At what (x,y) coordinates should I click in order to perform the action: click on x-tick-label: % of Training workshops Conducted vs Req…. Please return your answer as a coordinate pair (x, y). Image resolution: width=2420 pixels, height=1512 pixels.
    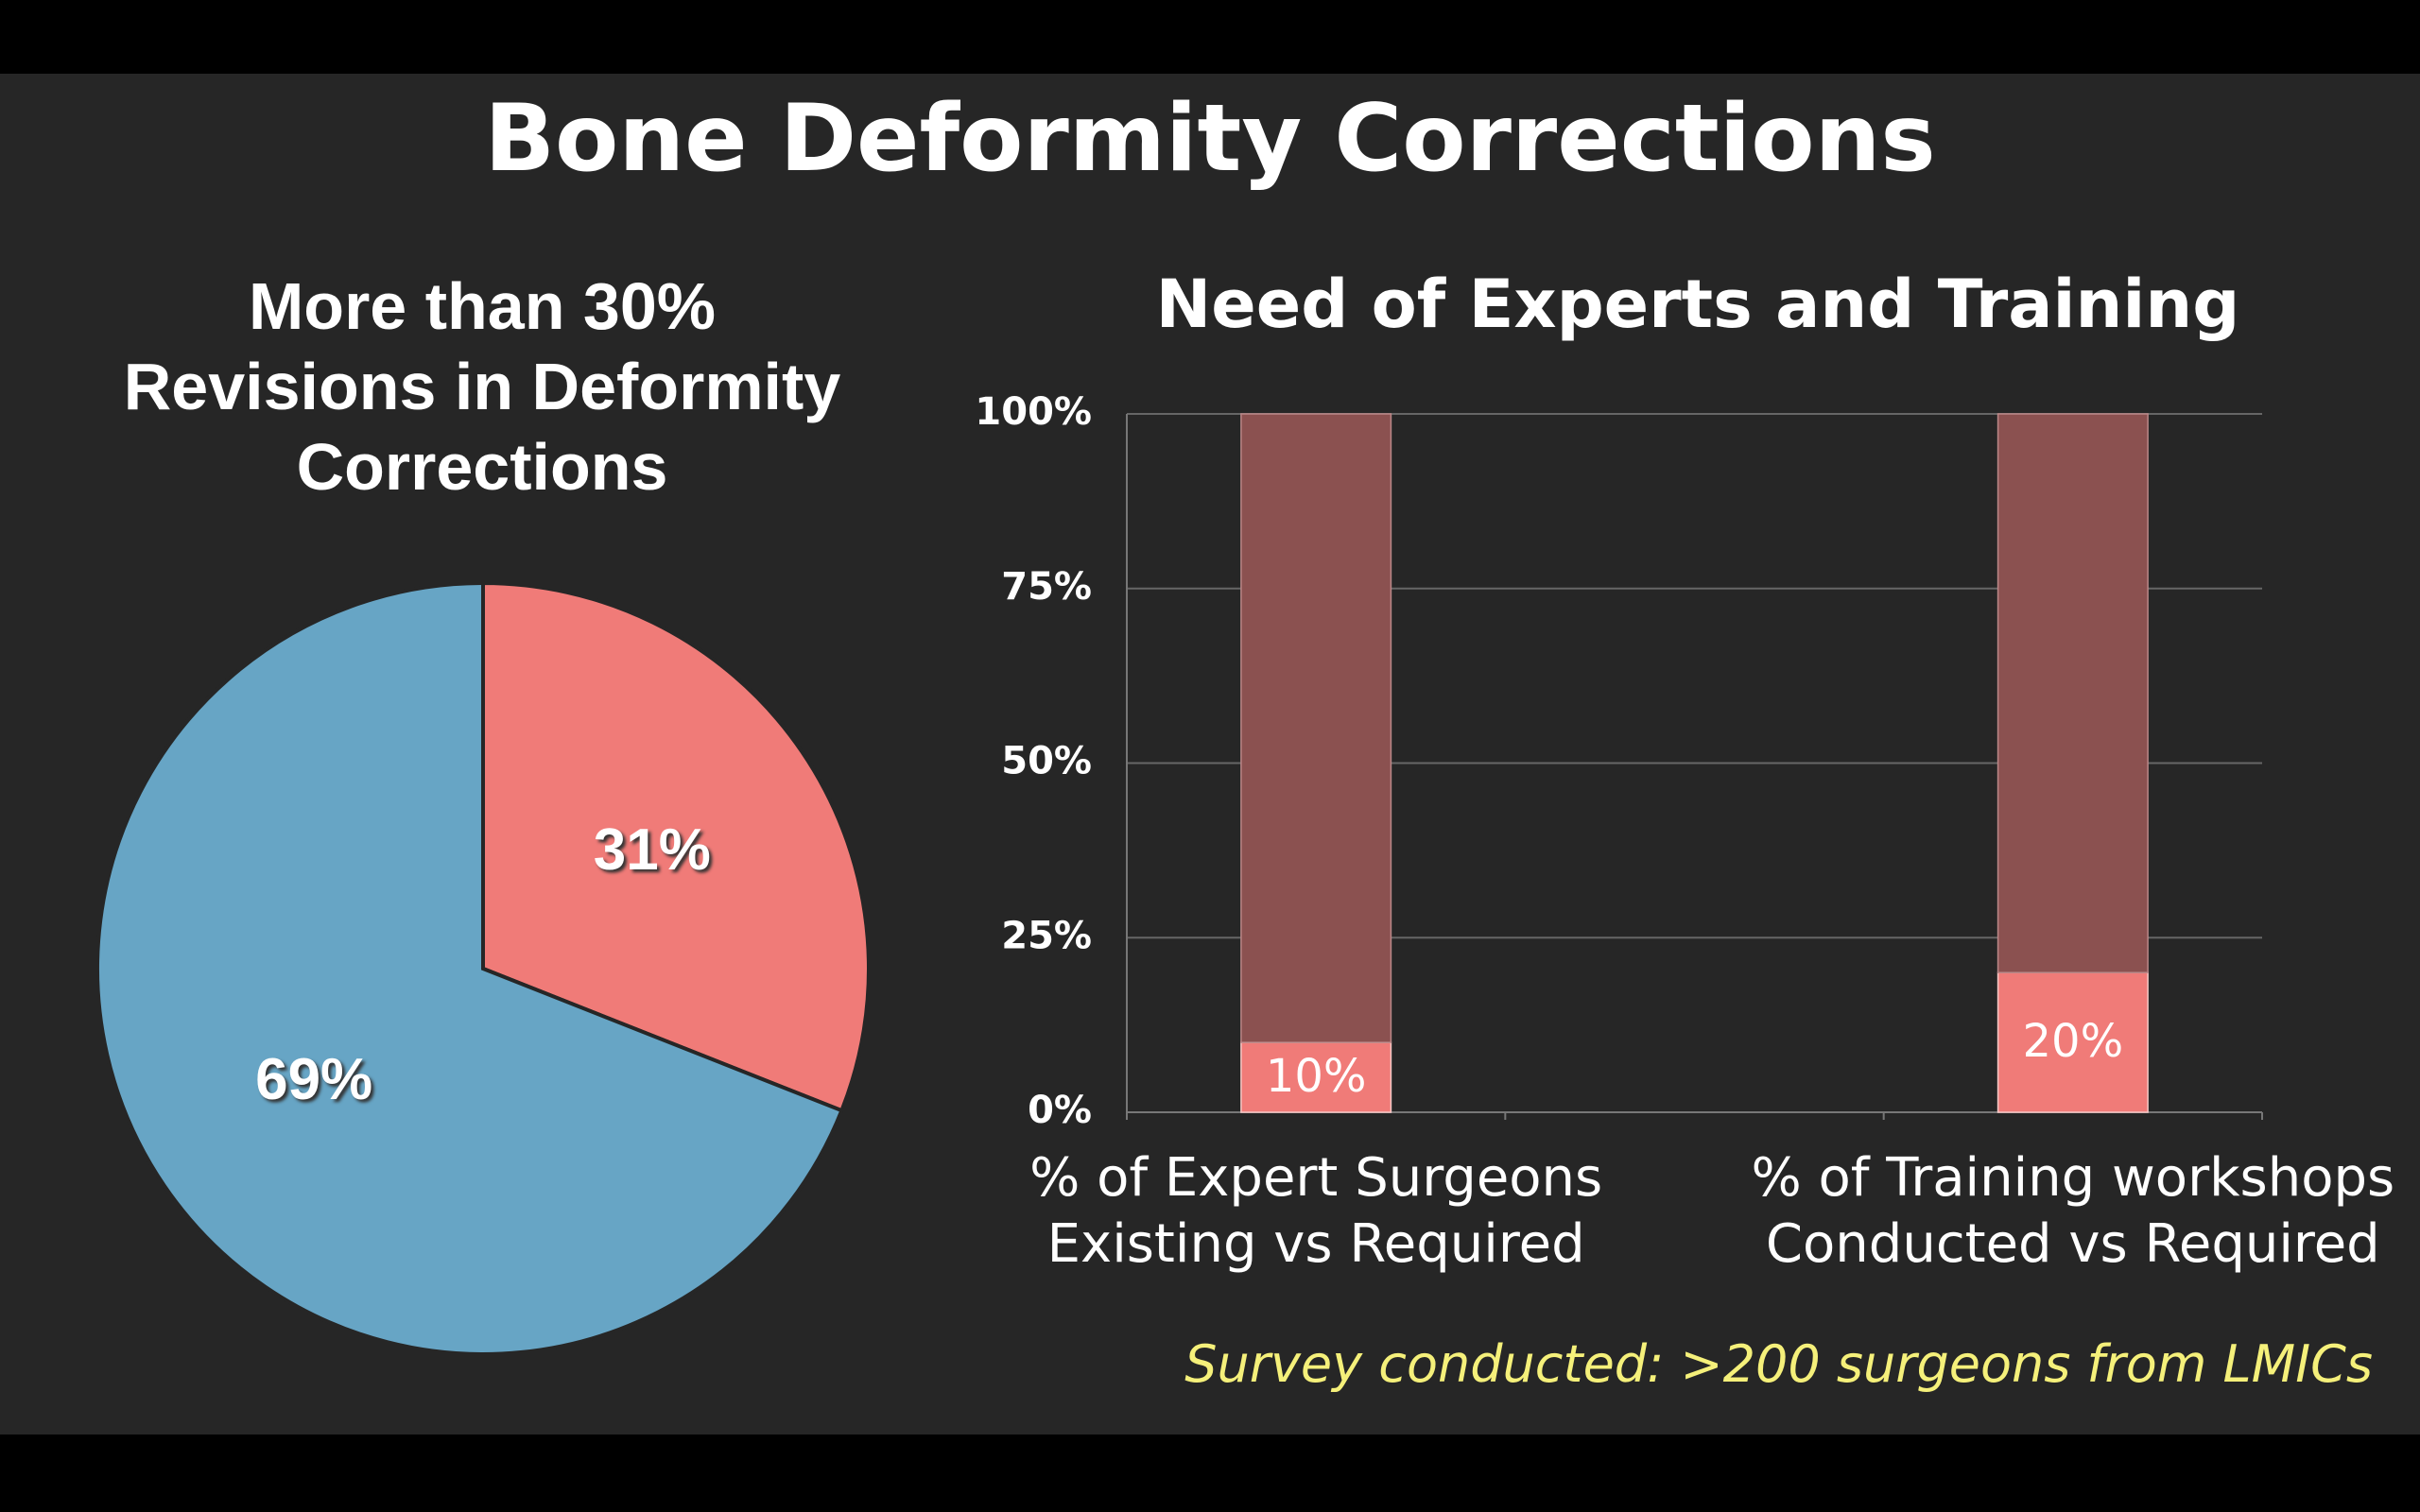
    Looking at the image, I should click on (2073, 1211).